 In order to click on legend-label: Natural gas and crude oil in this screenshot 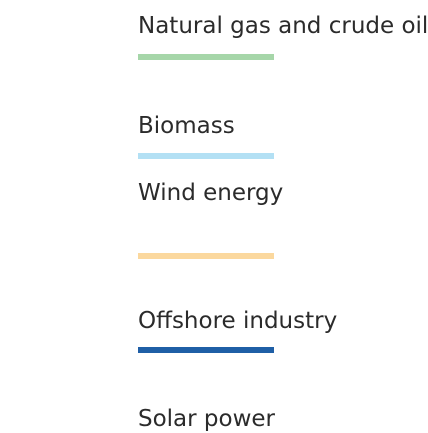, I will do `click(283, 26)`.